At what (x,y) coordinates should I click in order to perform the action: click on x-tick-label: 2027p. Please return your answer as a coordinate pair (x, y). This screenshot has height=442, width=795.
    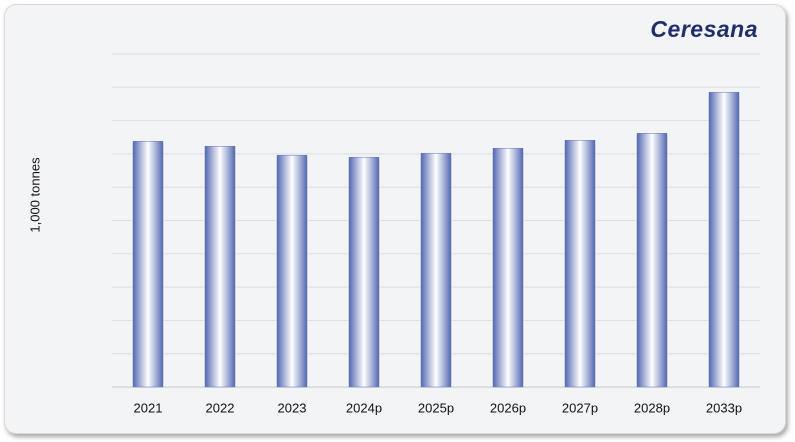
    Looking at the image, I should click on (580, 407).